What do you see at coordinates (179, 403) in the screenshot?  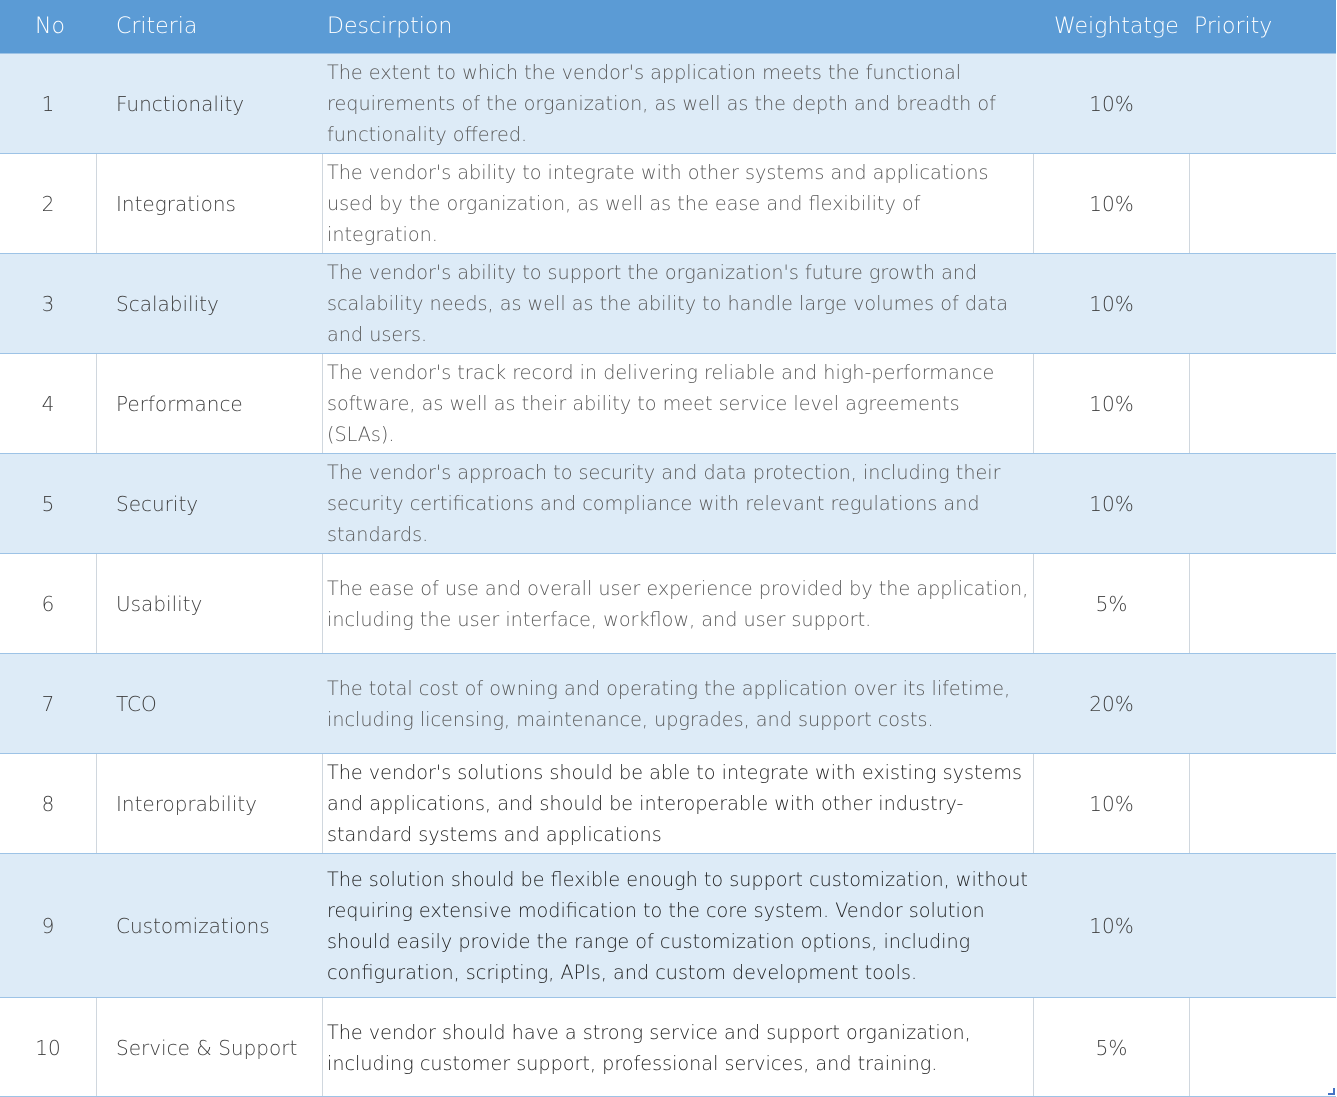 I see `criteria-cell: Performance` at bounding box center [179, 403].